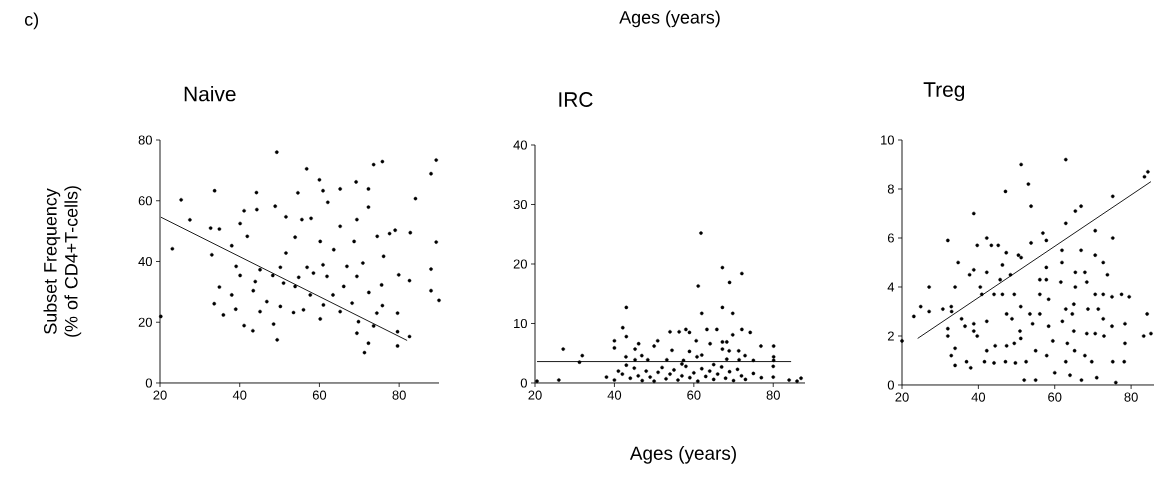  I want to click on y-tick-label: 6, so click(890, 238).